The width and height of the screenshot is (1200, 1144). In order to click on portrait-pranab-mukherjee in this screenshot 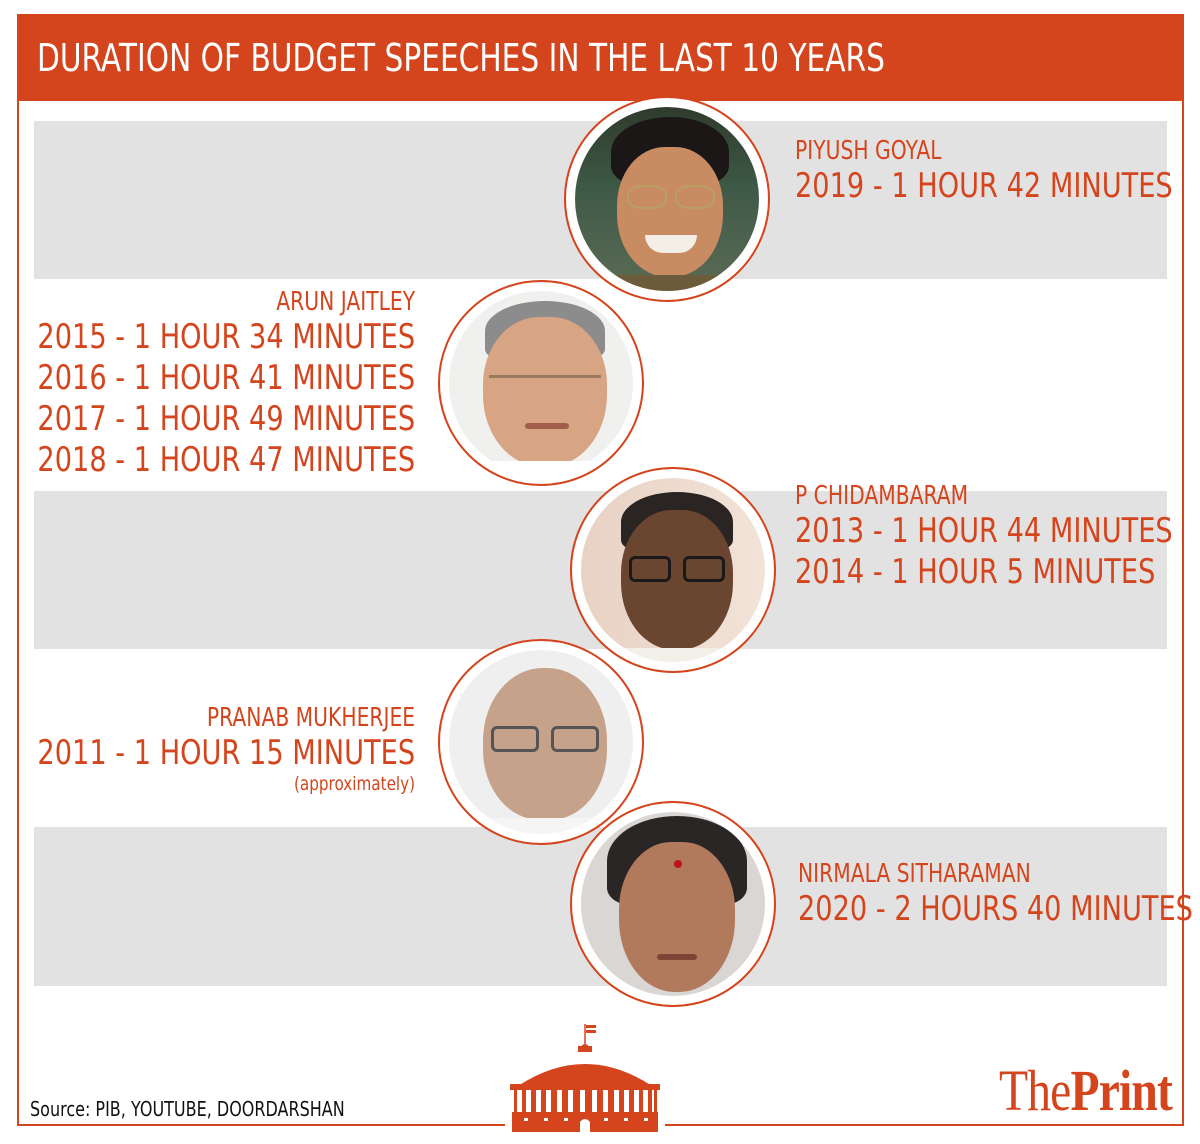, I will do `click(541, 742)`.